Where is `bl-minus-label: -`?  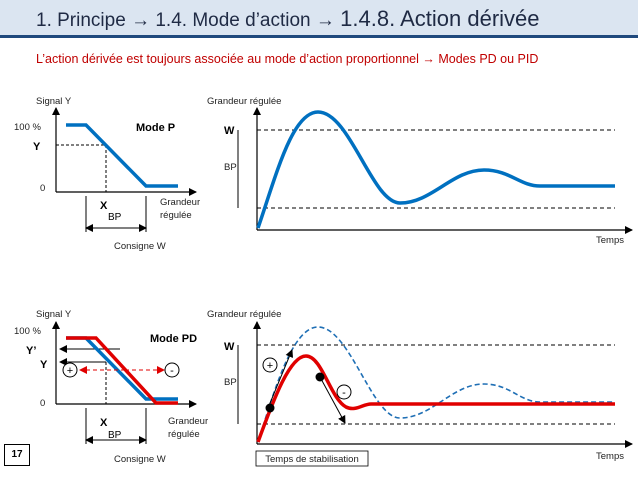
bl-minus-label: - is located at coordinates (172, 371).